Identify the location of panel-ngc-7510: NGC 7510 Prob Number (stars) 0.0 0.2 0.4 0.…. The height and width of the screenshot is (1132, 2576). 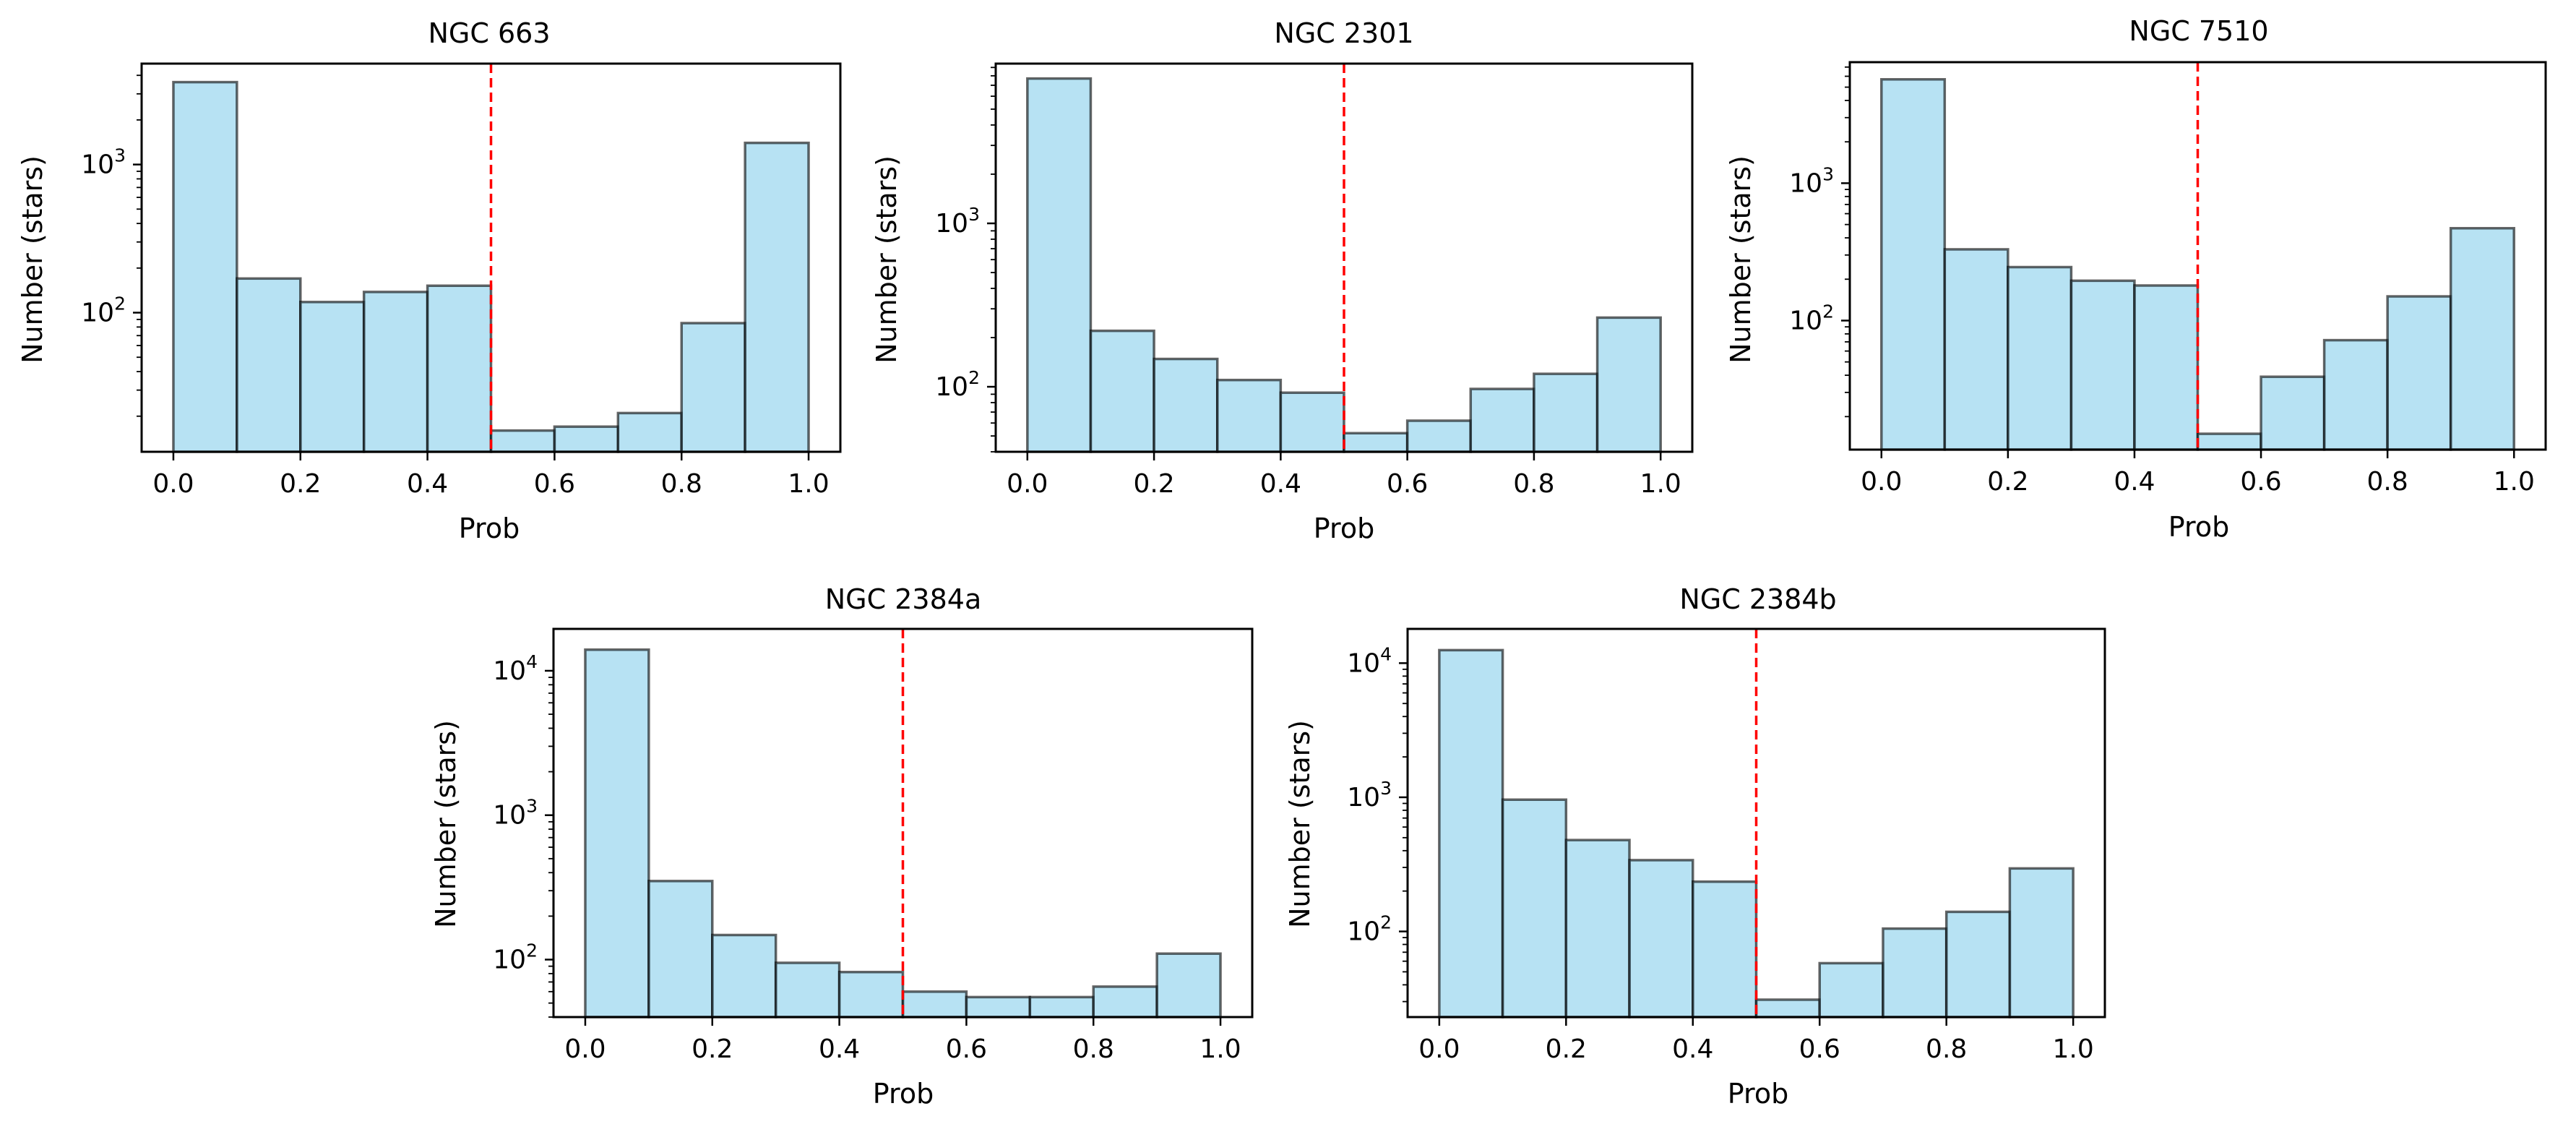
(2136, 279).